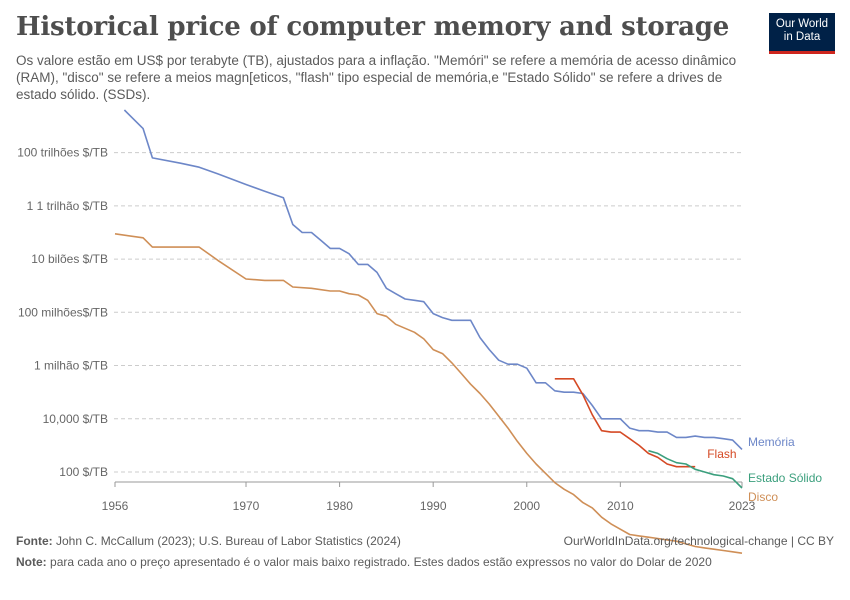 This screenshot has height=600, width=850. What do you see at coordinates (83, 472) in the screenshot?
I see `y-tick-label: 100 $/TB` at bounding box center [83, 472].